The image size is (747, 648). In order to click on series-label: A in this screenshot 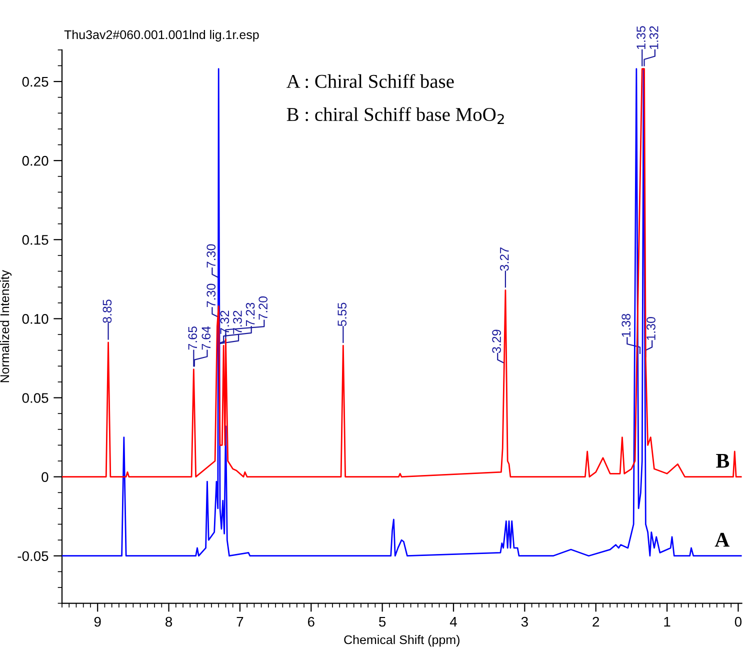, I will do `click(722, 539)`.